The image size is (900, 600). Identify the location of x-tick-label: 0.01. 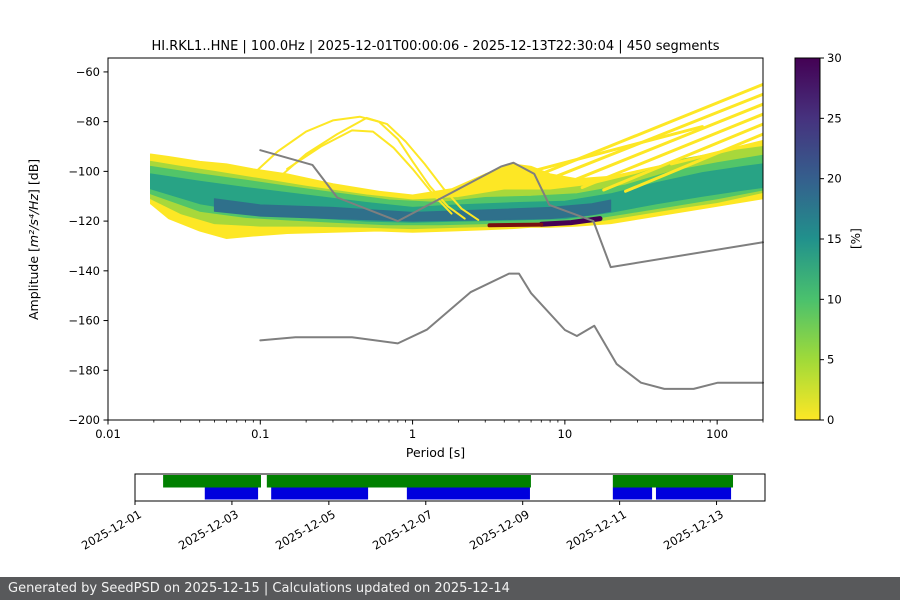
(108, 434).